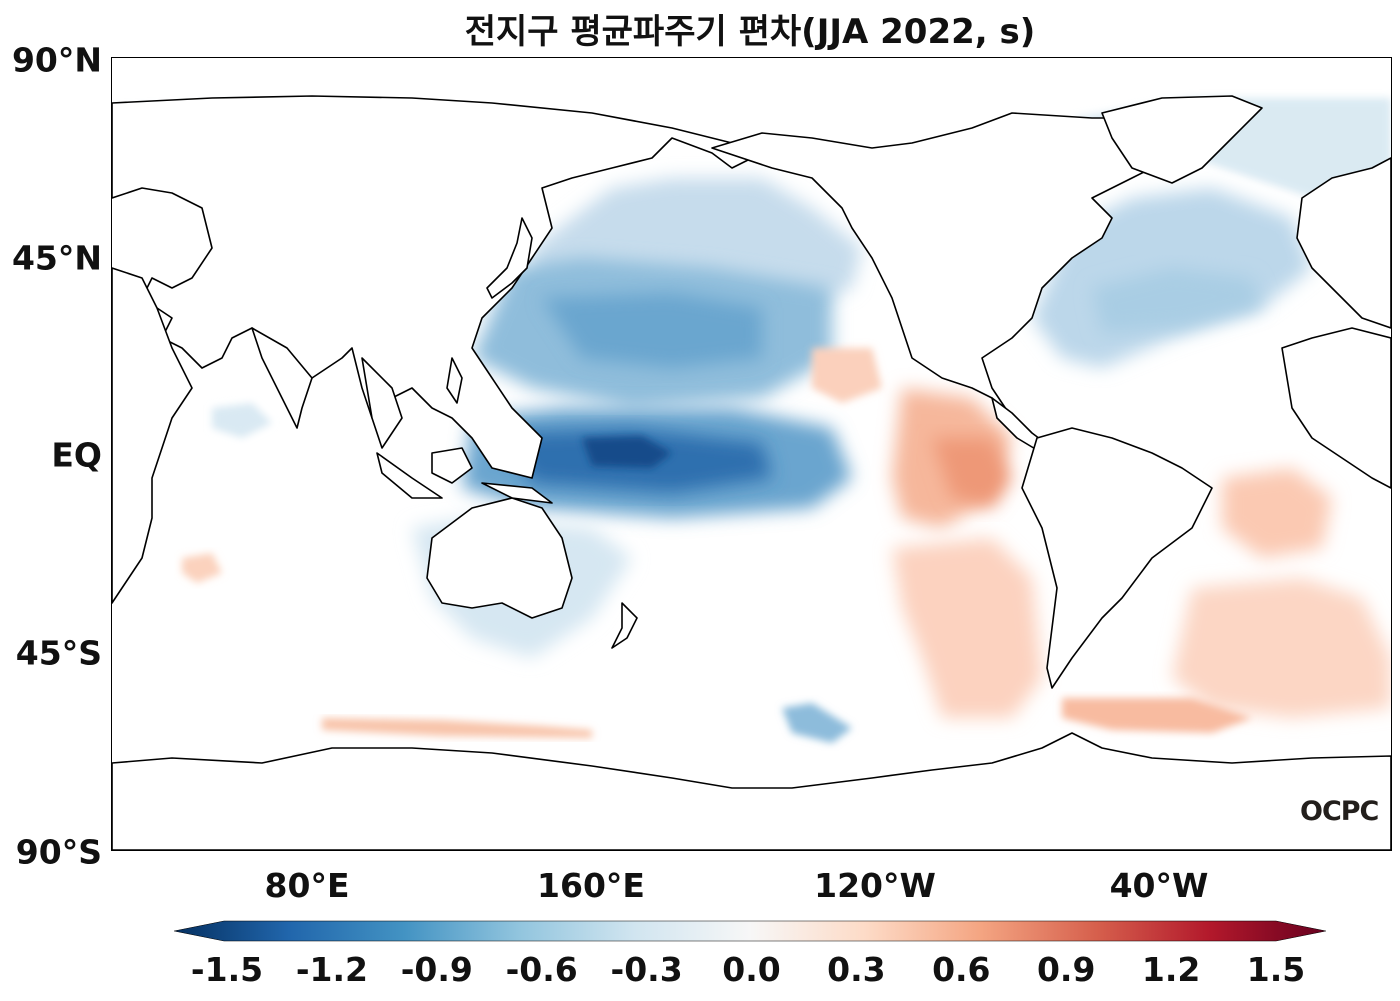 The height and width of the screenshot is (1001, 1400). What do you see at coordinates (750, 32) in the screenshot?
I see `map-title: 전지구 평균파주기 편차(JJA 2022, s)` at bounding box center [750, 32].